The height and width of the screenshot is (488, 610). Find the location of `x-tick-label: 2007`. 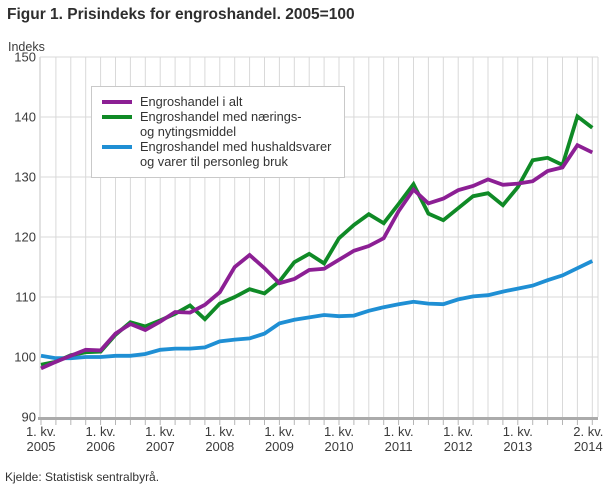

x-tick-label: 2007 is located at coordinates (160, 446).